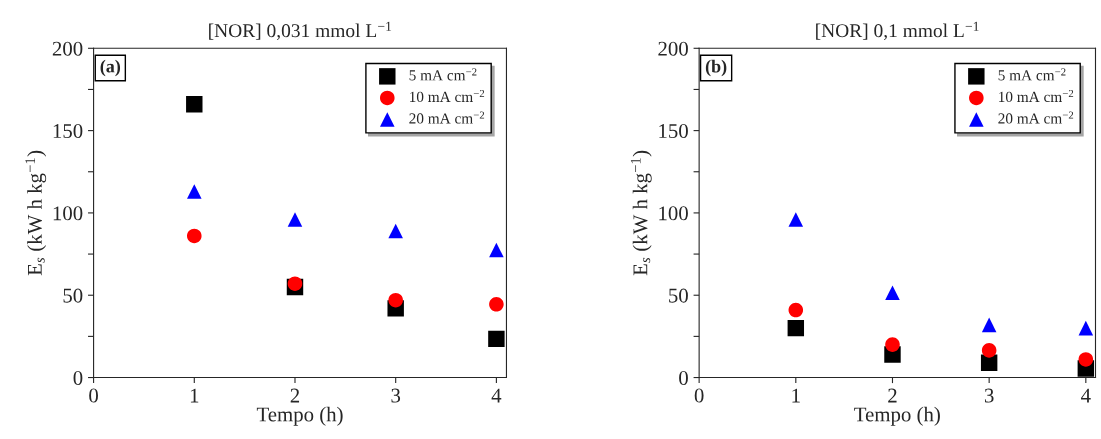  I want to click on annotation: (a), so click(110, 68).